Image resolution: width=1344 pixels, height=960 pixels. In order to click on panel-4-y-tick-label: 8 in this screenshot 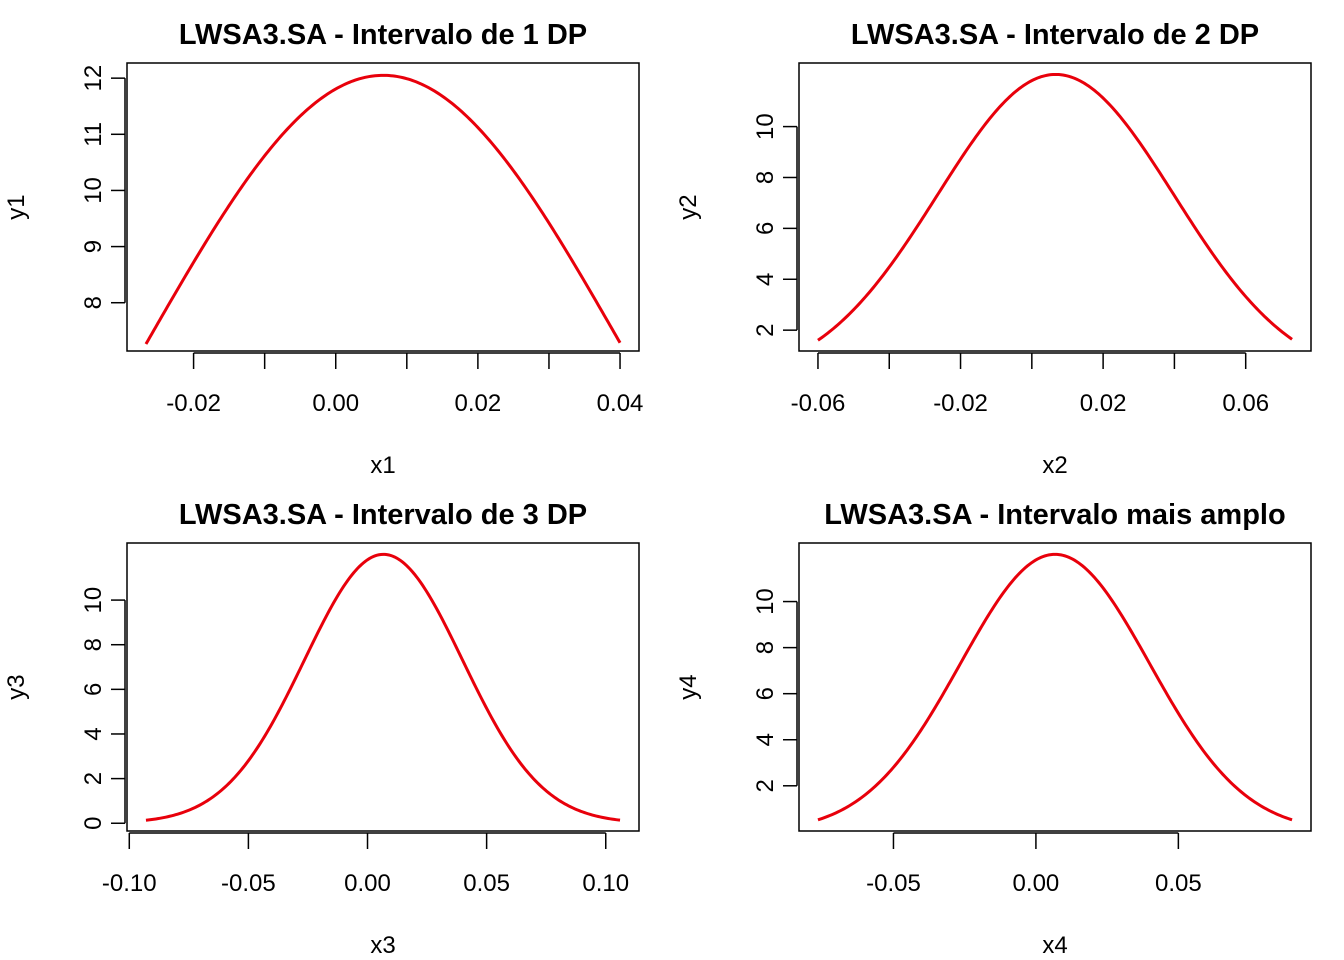, I will do `click(765, 647)`.